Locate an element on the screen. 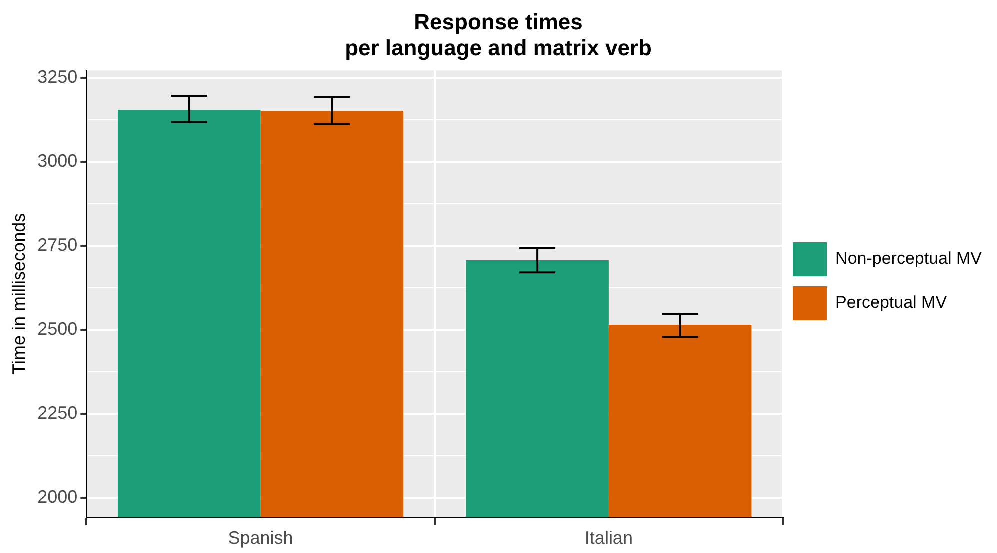 This screenshot has height=553, width=997. y-tick-label: 2250 is located at coordinates (58, 413).